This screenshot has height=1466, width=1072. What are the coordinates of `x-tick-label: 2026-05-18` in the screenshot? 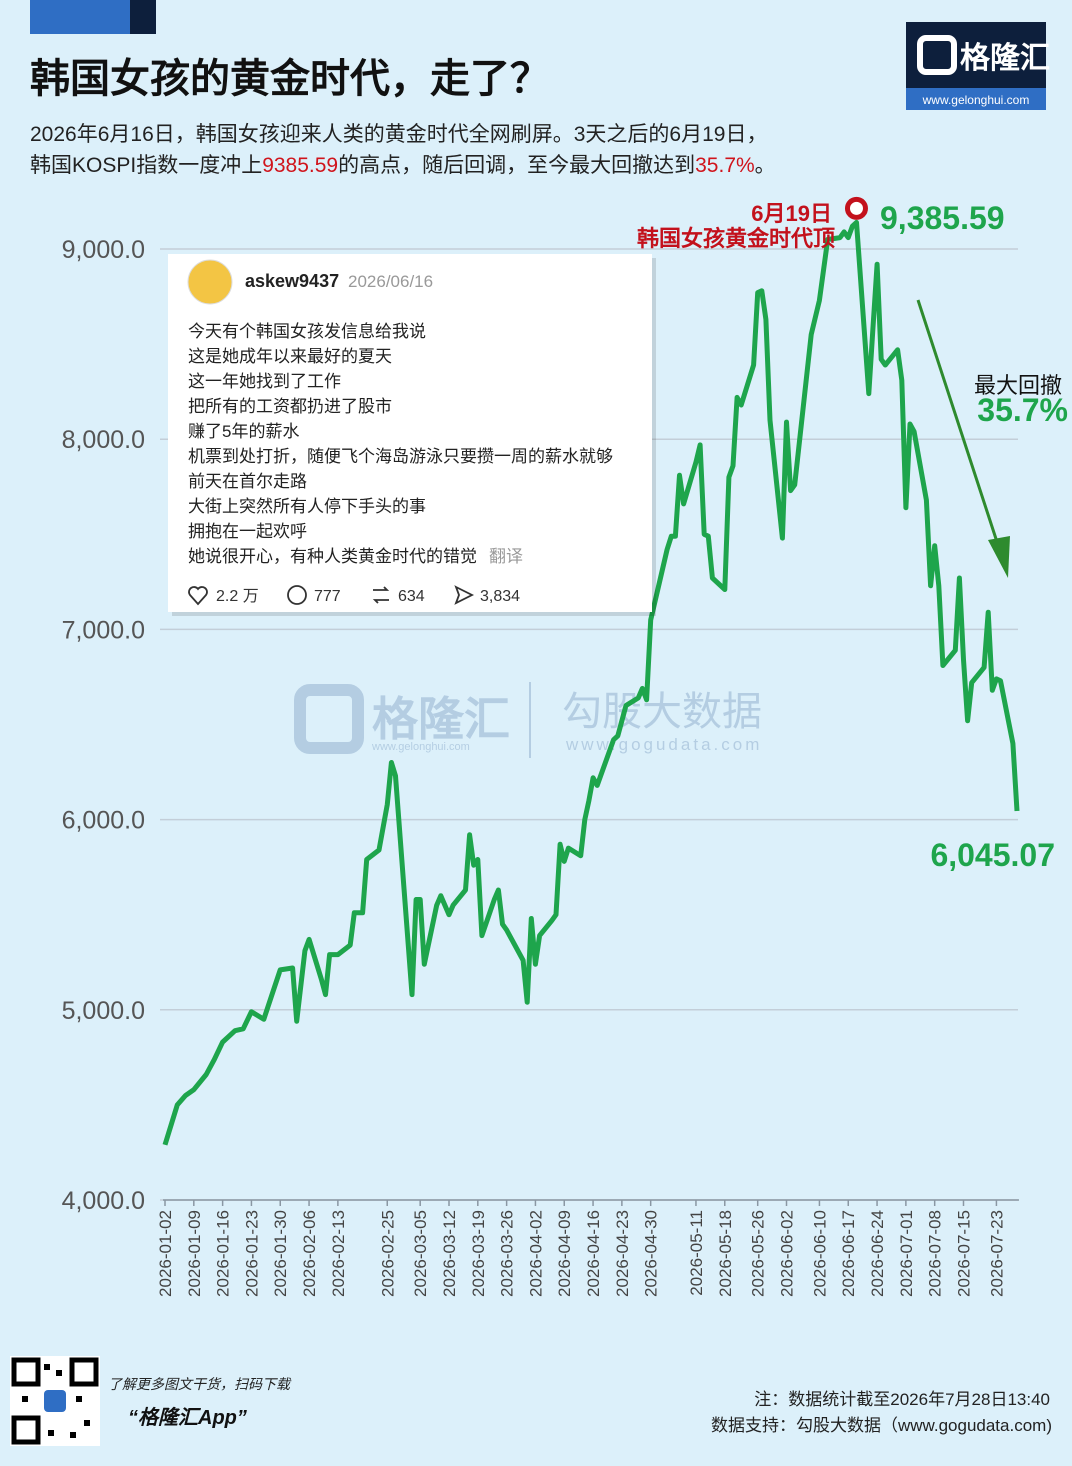 It's located at (725, 1253).